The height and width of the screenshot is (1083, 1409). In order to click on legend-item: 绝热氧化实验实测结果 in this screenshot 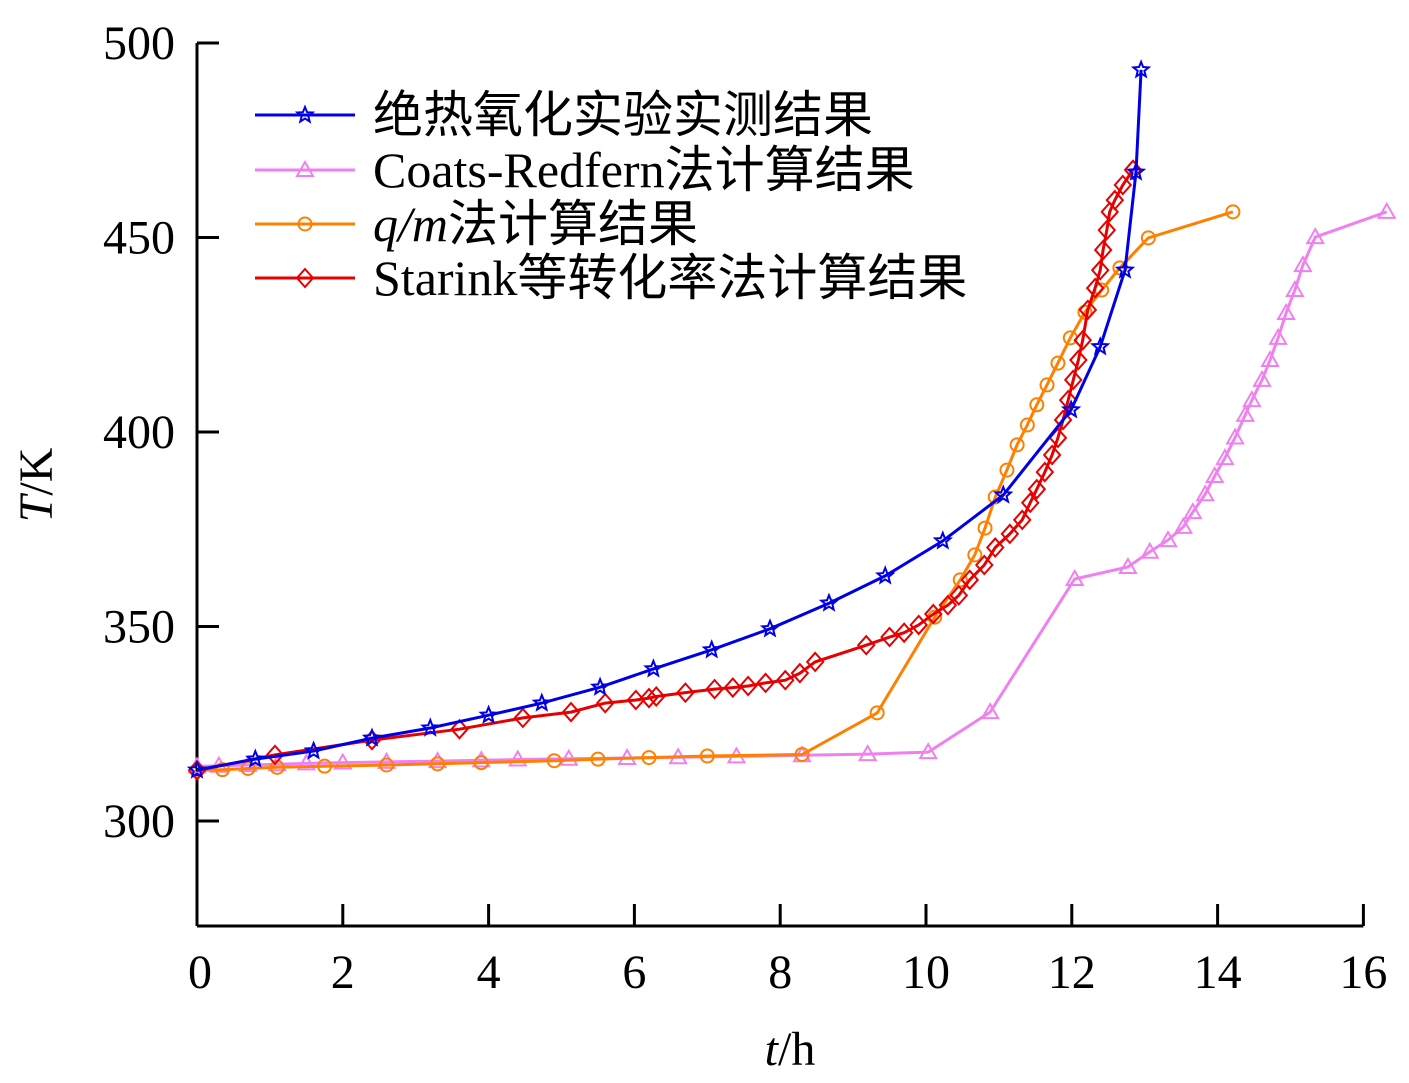, I will do `click(564, 115)`.